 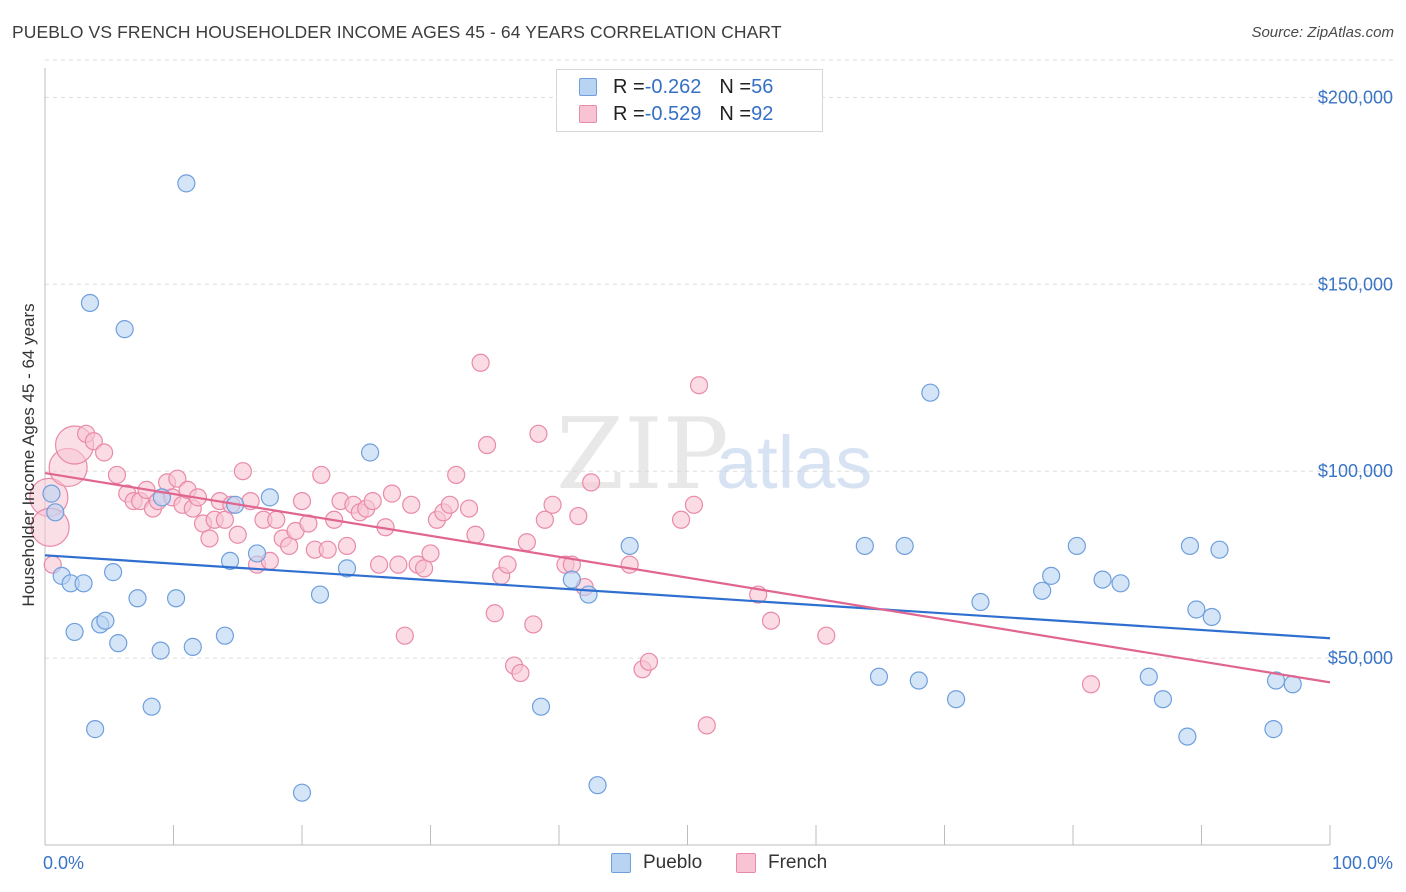 What do you see at coordinates (1355, 97) in the screenshot?
I see `y-tick-label: $200,000` at bounding box center [1355, 97].